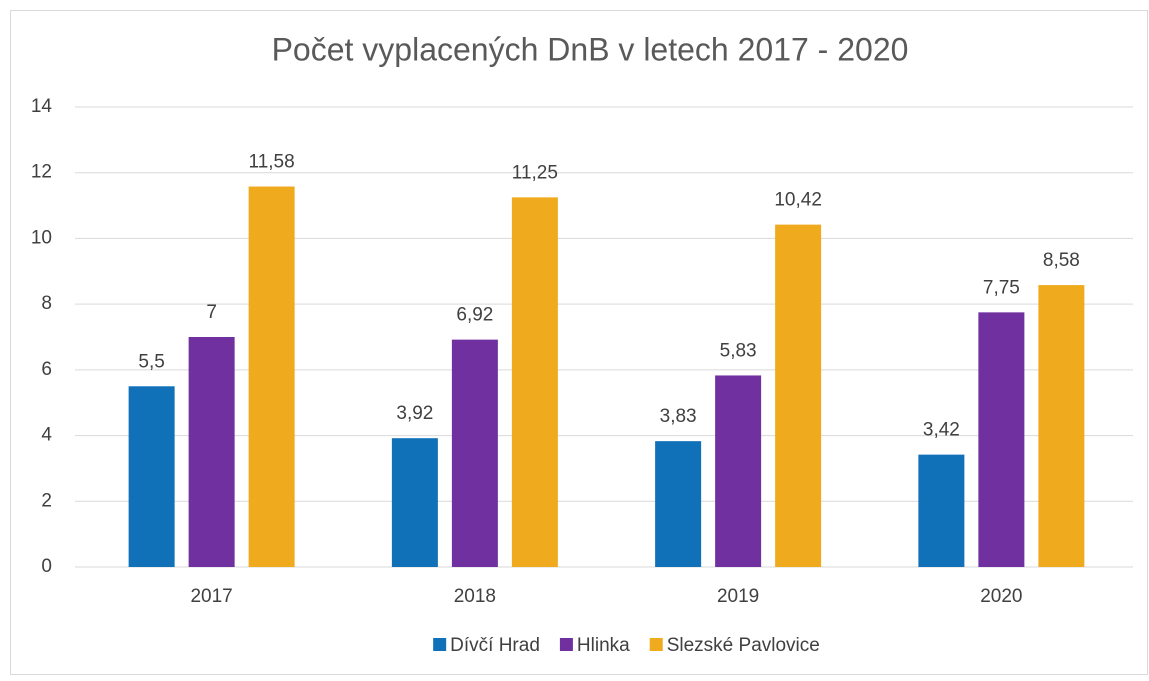 Image resolution: width=1149 pixels, height=681 pixels. I want to click on x-tick-label: 2020, so click(1001, 596).